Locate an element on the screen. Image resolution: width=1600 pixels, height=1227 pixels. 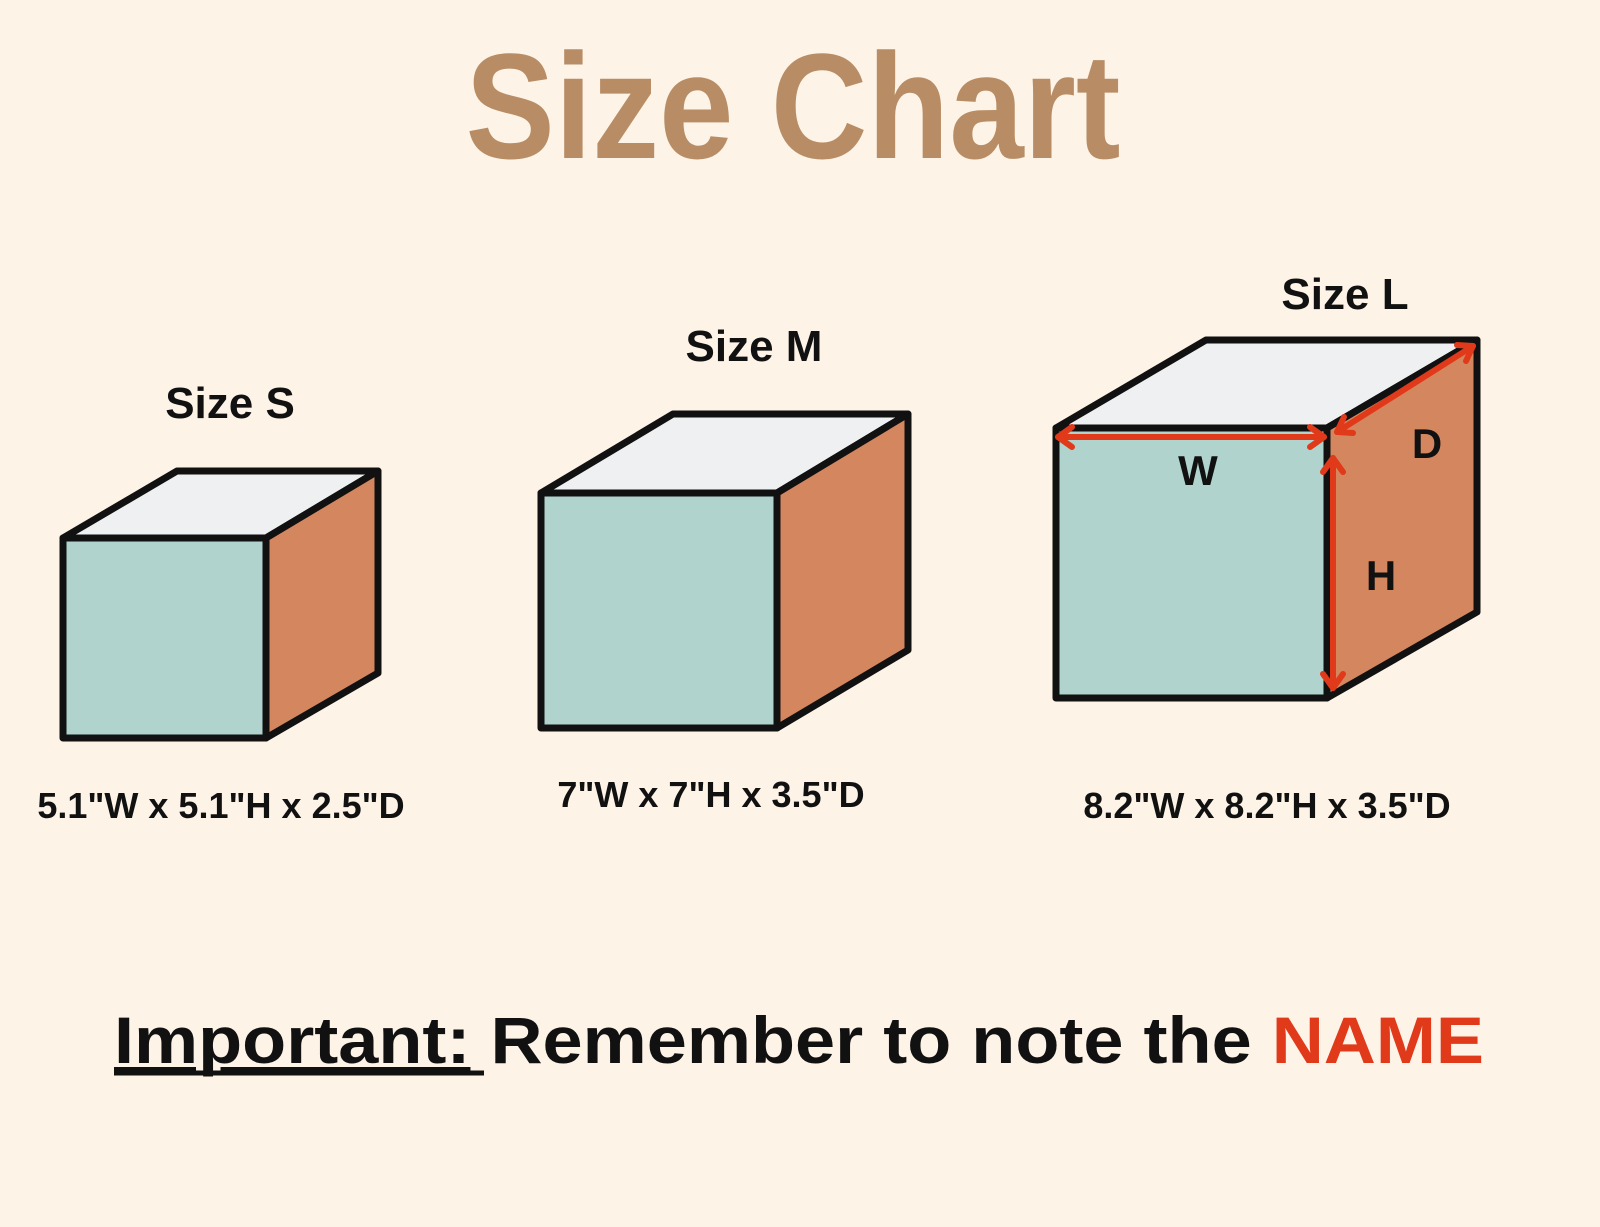
size-m-label: Size M is located at coordinates (754, 346).